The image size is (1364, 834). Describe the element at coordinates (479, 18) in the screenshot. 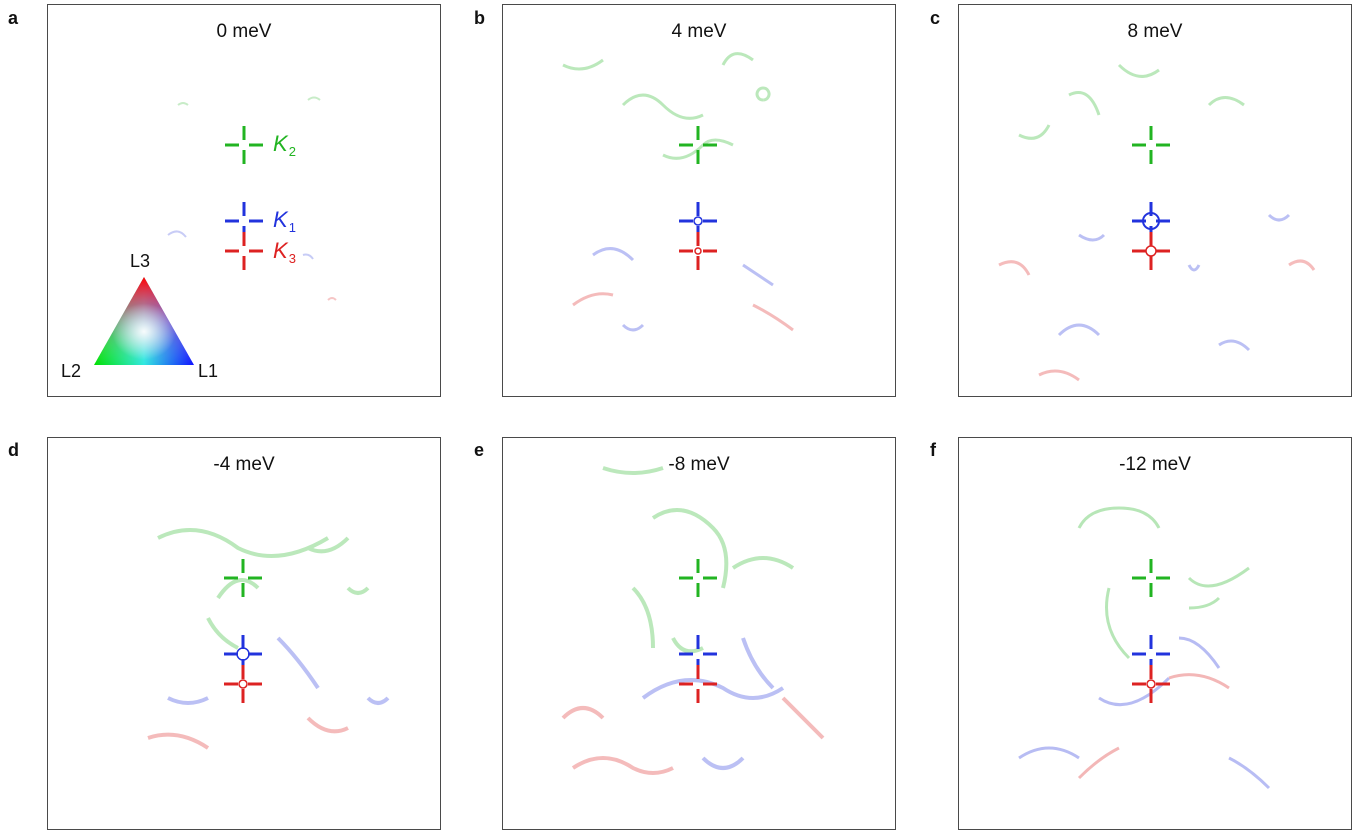

I see `panel-letter-b: b` at that location.